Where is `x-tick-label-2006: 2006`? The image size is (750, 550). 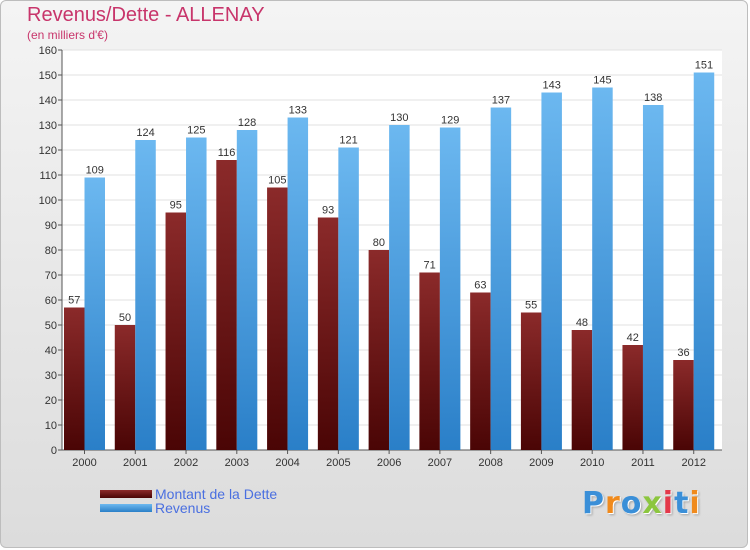
x-tick-label-2006: 2006 is located at coordinates (389, 463).